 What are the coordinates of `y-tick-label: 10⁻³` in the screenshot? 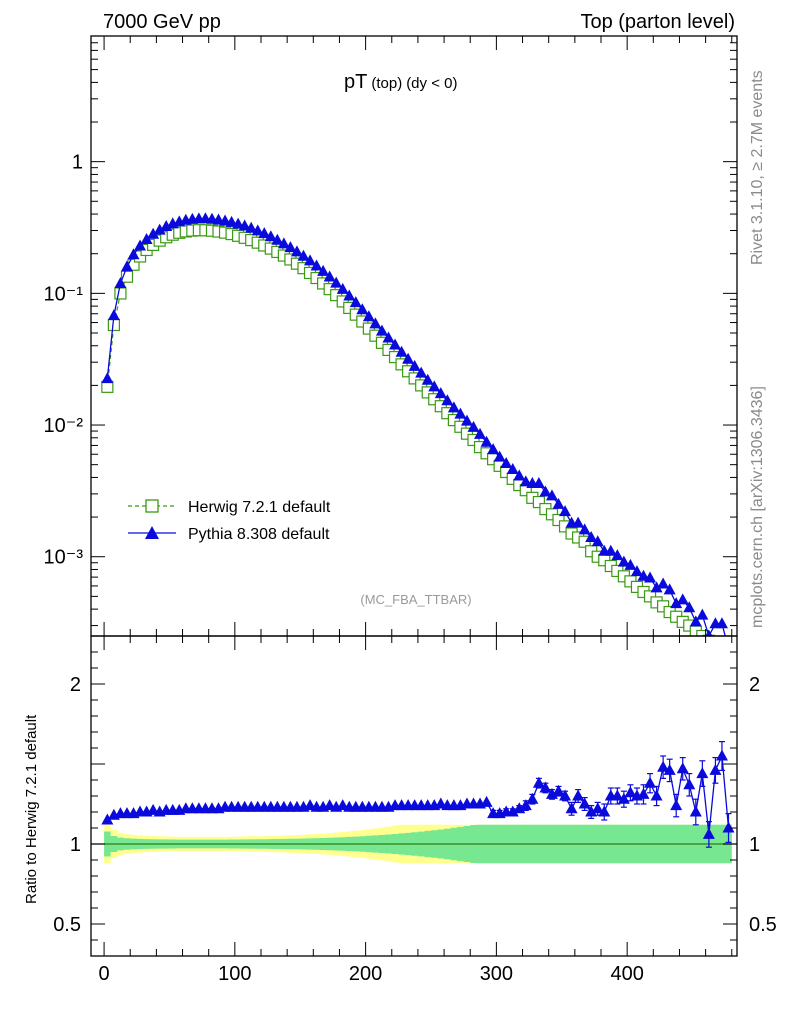 It's located at (64, 558).